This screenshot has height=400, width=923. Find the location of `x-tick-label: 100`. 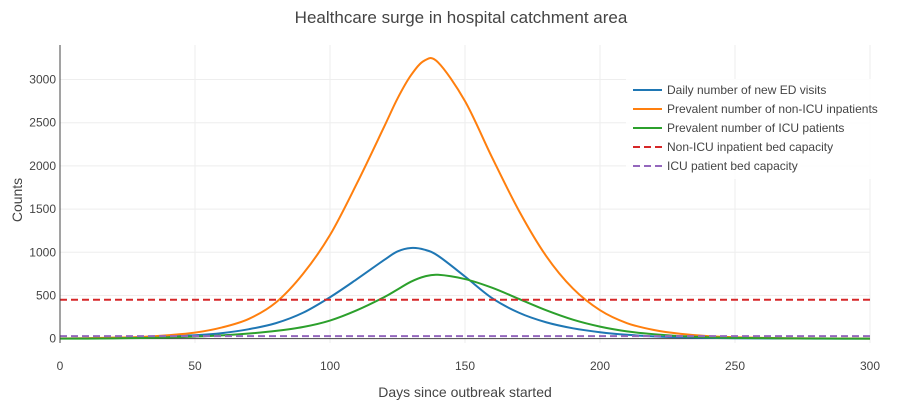

x-tick-label: 100 is located at coordinates (330, 366).